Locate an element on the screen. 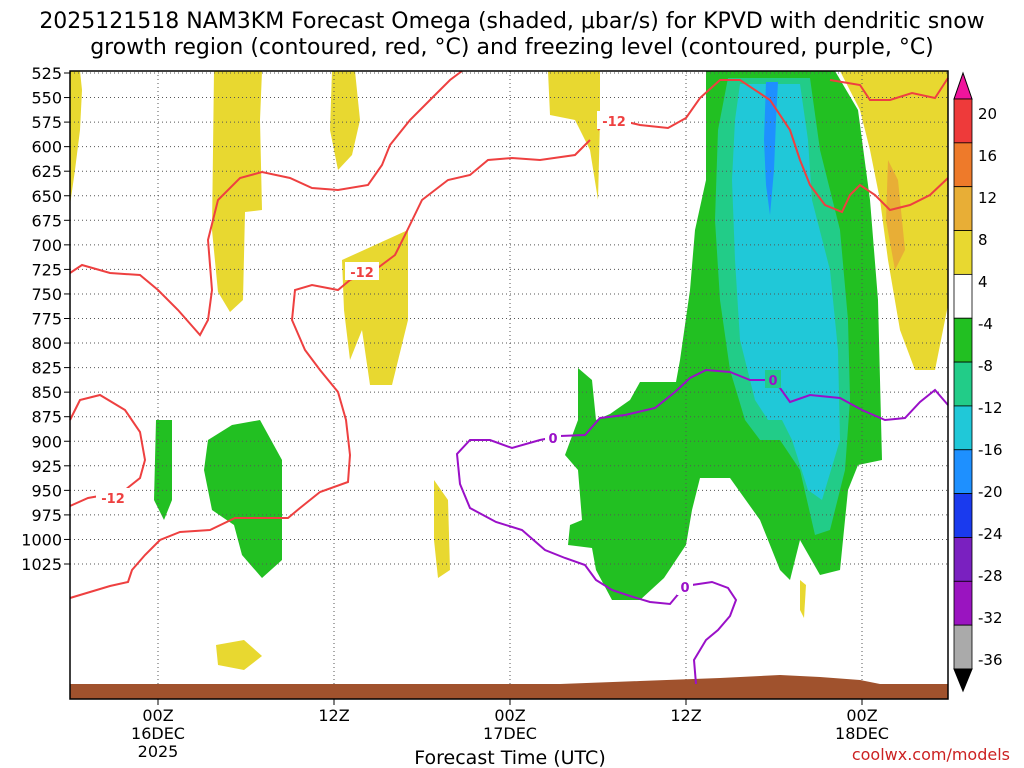  colorbar-label-10: -24 is located at coordinates (990, 534).